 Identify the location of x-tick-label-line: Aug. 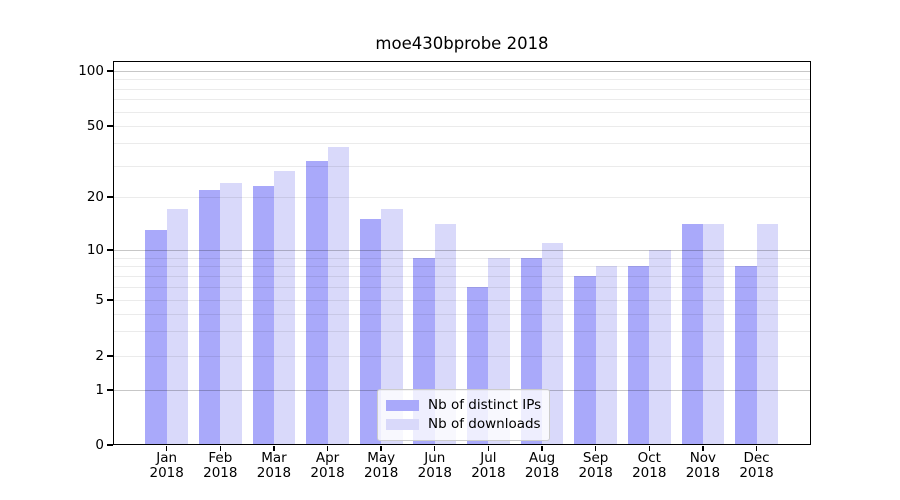
(542, 458).